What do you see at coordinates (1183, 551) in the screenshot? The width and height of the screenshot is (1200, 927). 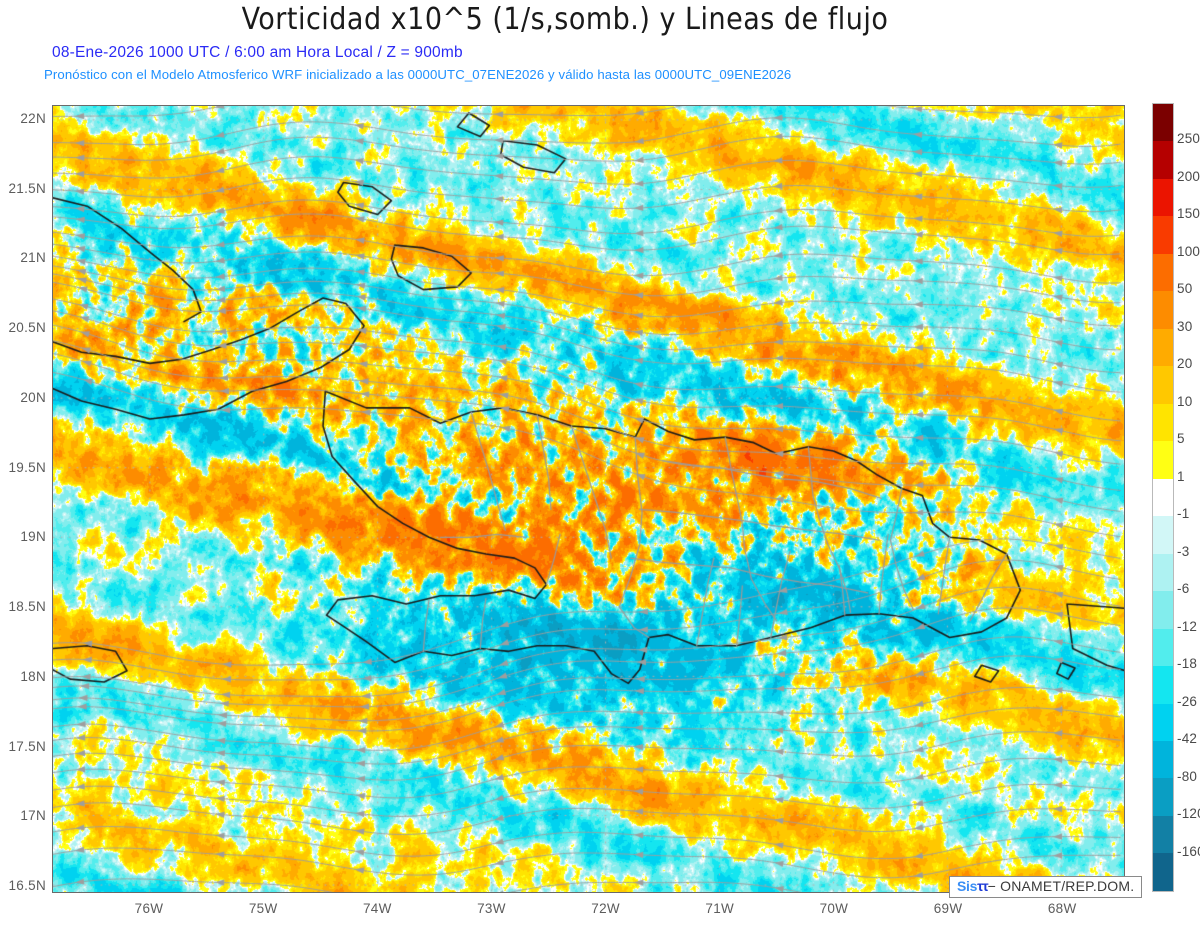 I see `colorbar-tick: -3` at bounding box center [1183, 551].